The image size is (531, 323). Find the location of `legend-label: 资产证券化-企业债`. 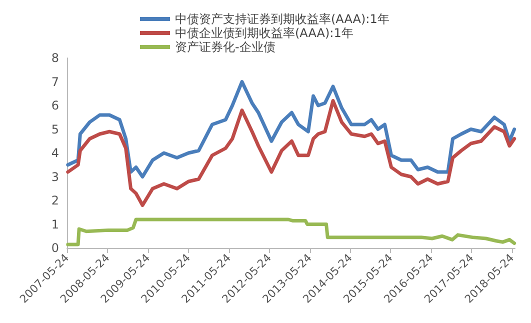

legend-label: 资产证券化-企业债 is located at coordinates (225, 47).